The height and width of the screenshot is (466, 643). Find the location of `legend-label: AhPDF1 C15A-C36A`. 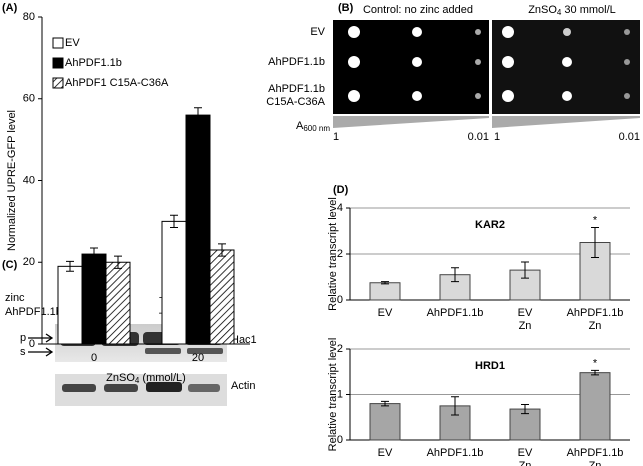

legend-label: AhPDF1 C15A-C36A is located at coordinates (117, 83).